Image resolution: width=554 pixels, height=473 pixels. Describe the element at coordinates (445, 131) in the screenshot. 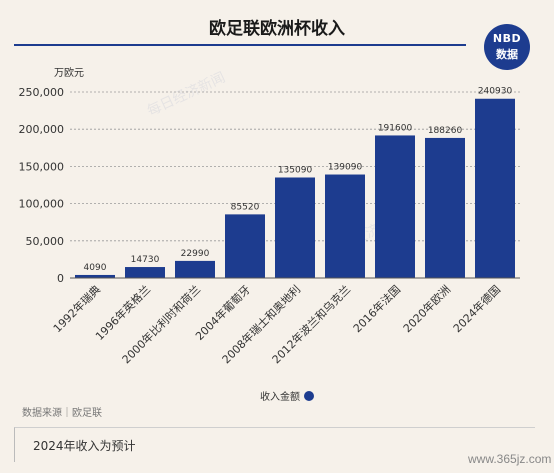

I see `data-label: 188260` at that location.